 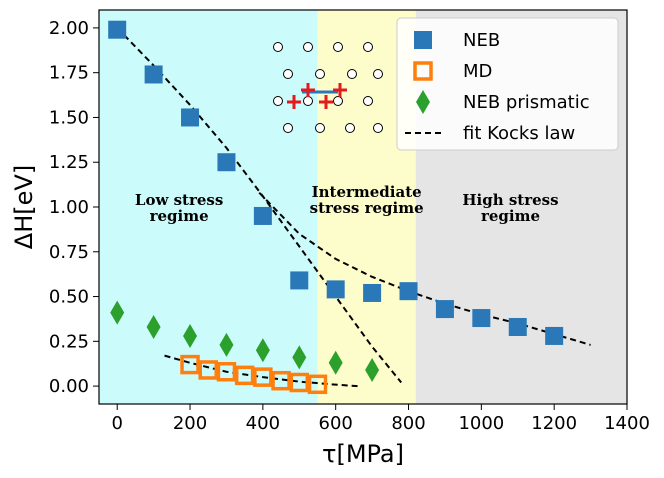 What do you see at coordinates (510, 200) in the screenshot?
I see `region-label-high: High stress` at bounding box center [510, 200].